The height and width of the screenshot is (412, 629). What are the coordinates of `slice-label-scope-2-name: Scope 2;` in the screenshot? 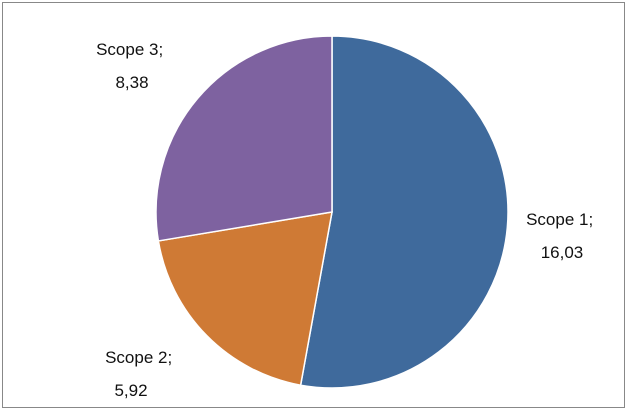 It's located at (138, 357).